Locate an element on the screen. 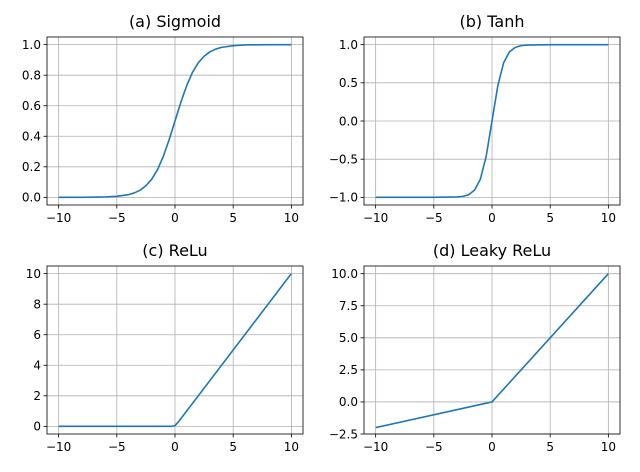 The height and width of the screenshot is (472, 640). tanh-y-tick-label: 1.0 is located at coordinates (348, 45).